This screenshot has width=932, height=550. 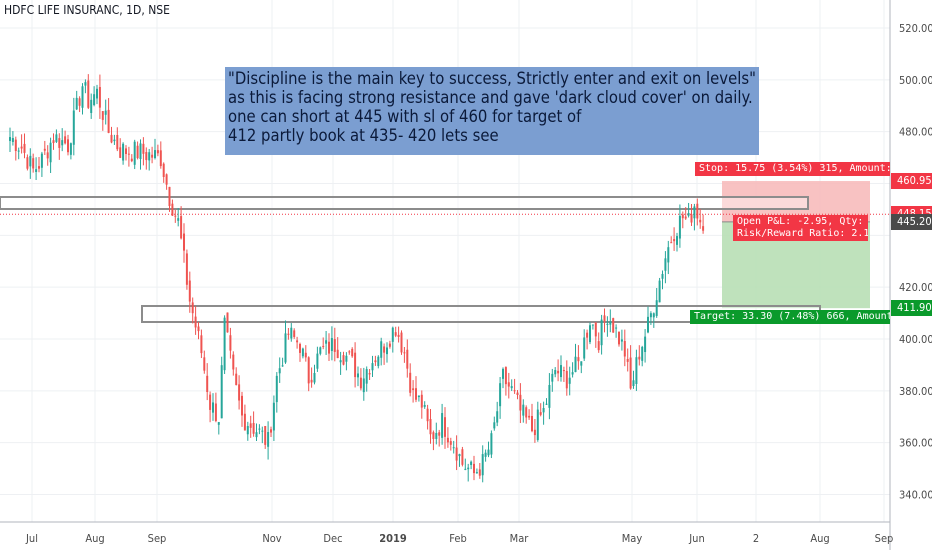 What do you see at coordinates (756, 538) in the screenshot?
I see `x-tick-label: 2` at bounding box center [756, 538].